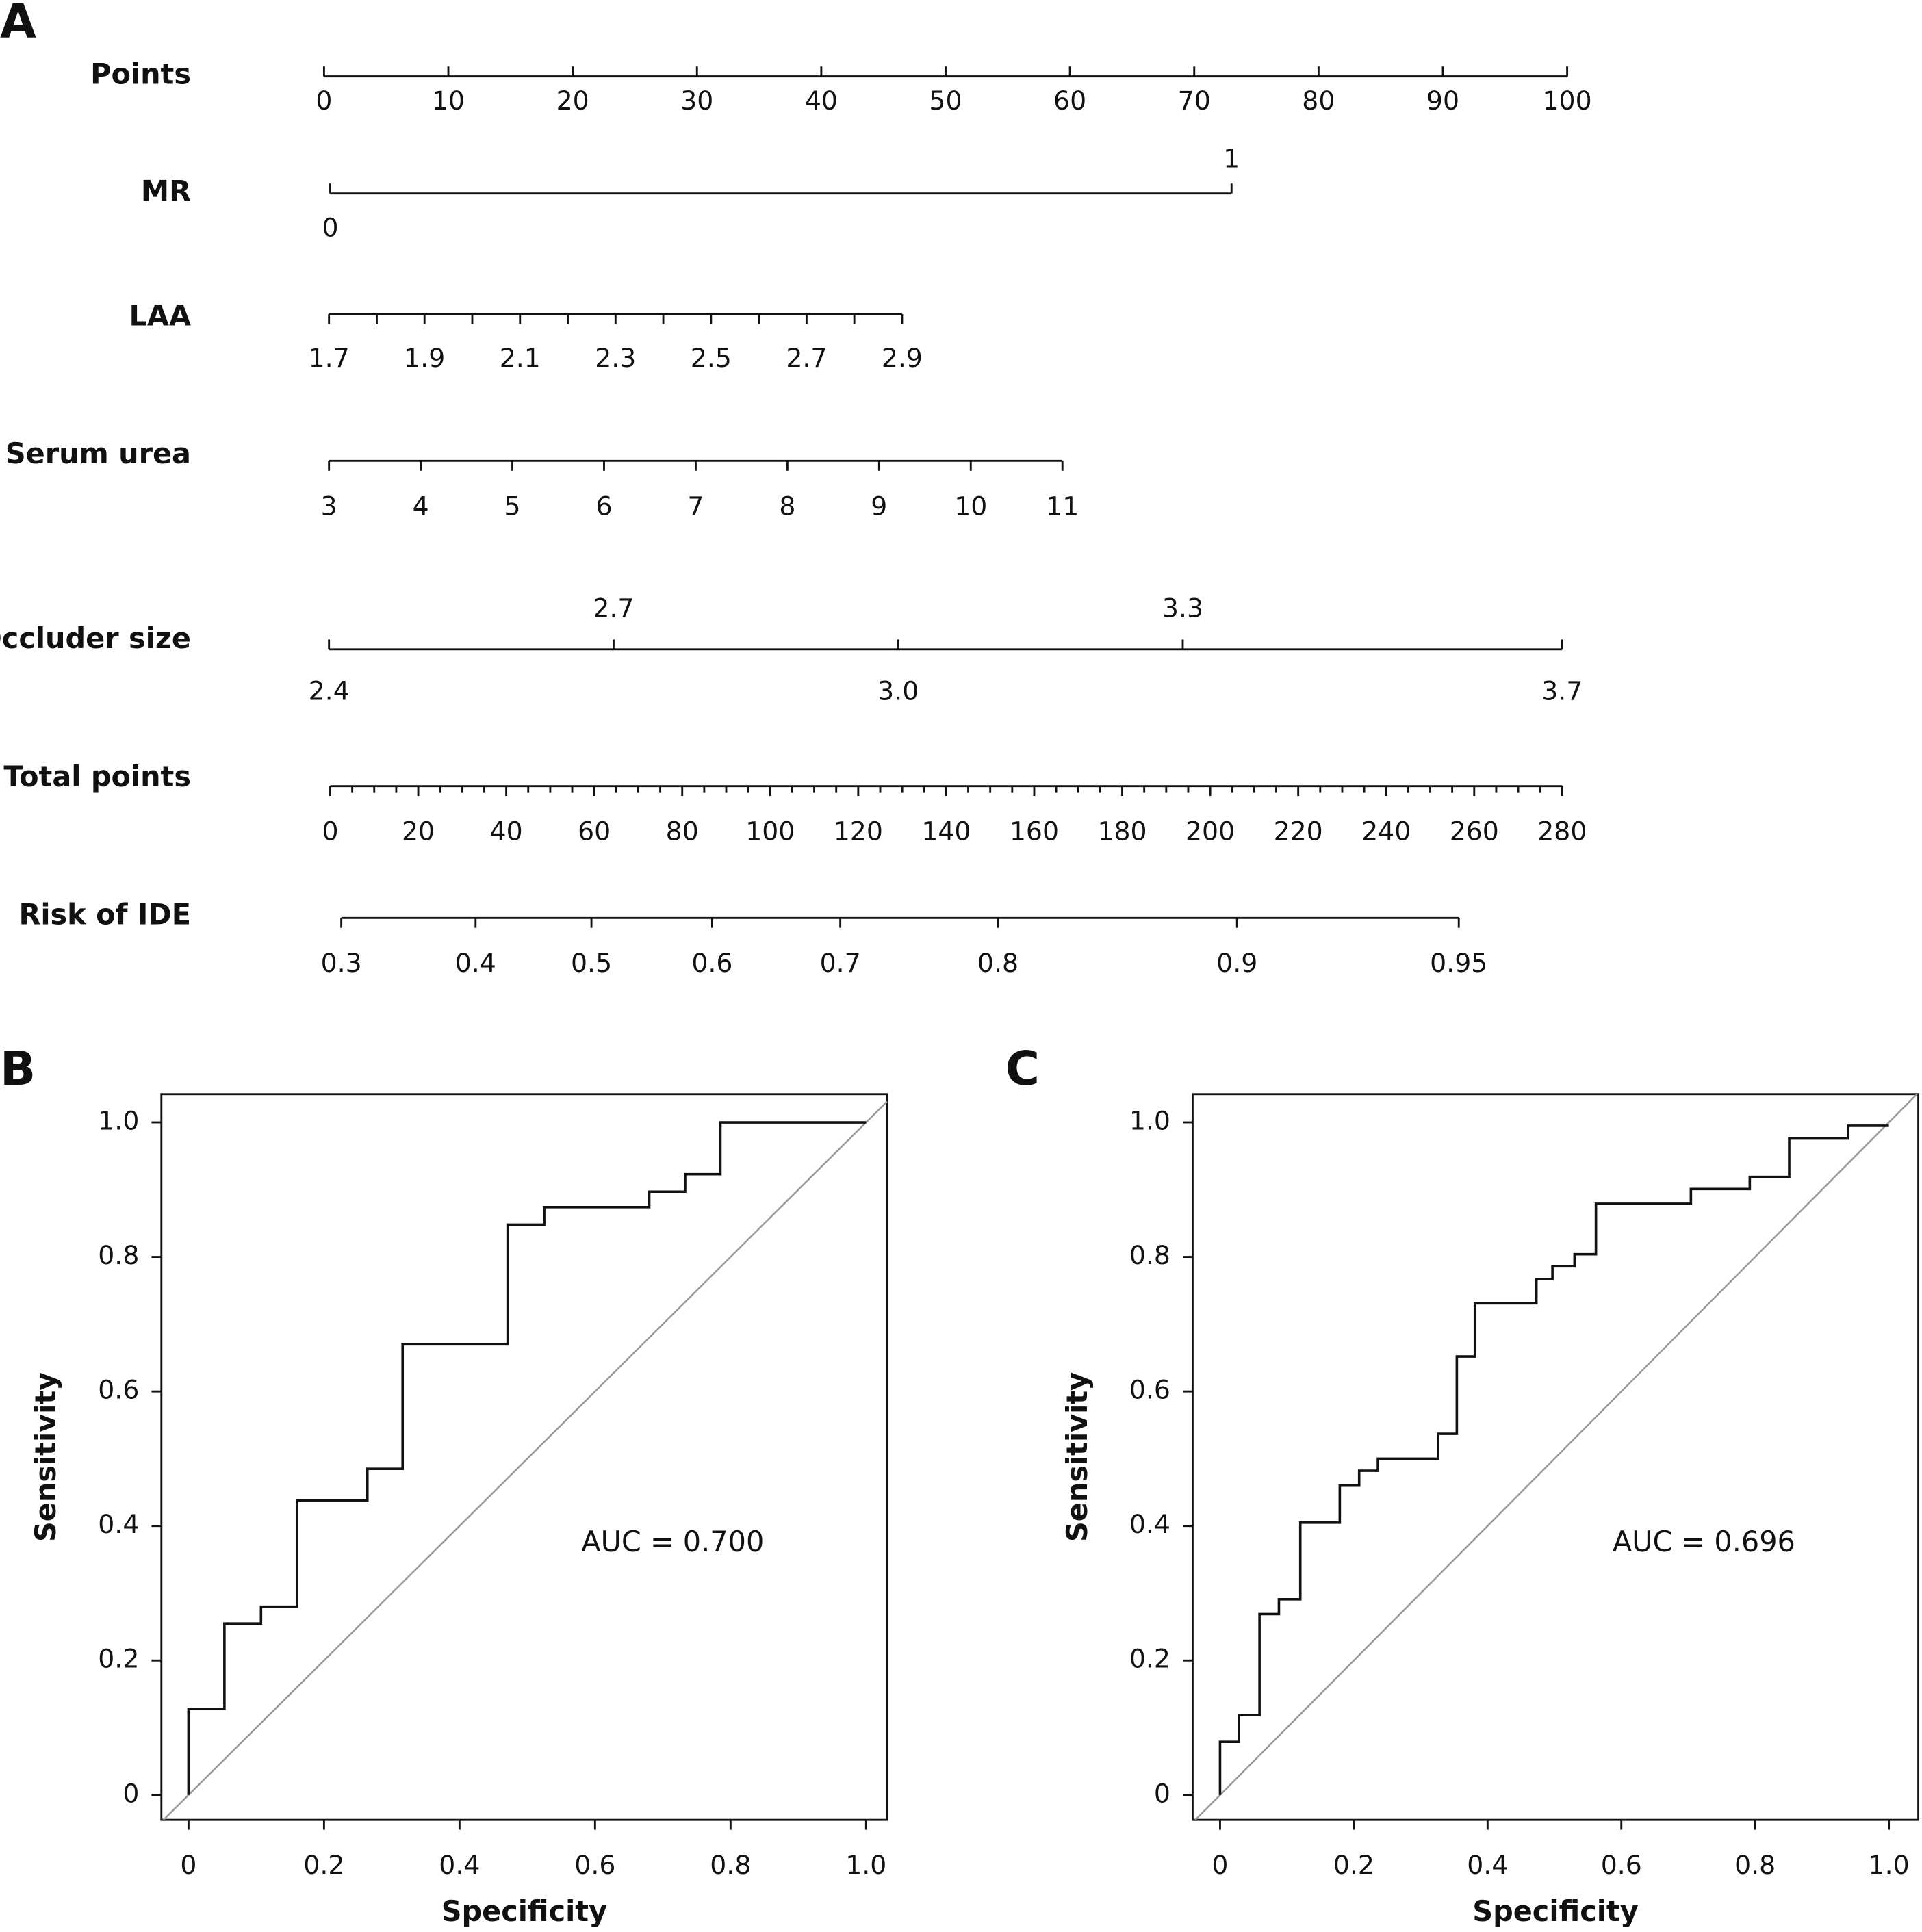 Image resolution: width=1922 pixels, height=1932 pixels. I want to click on tick-label: 1, so click(1231, 159).